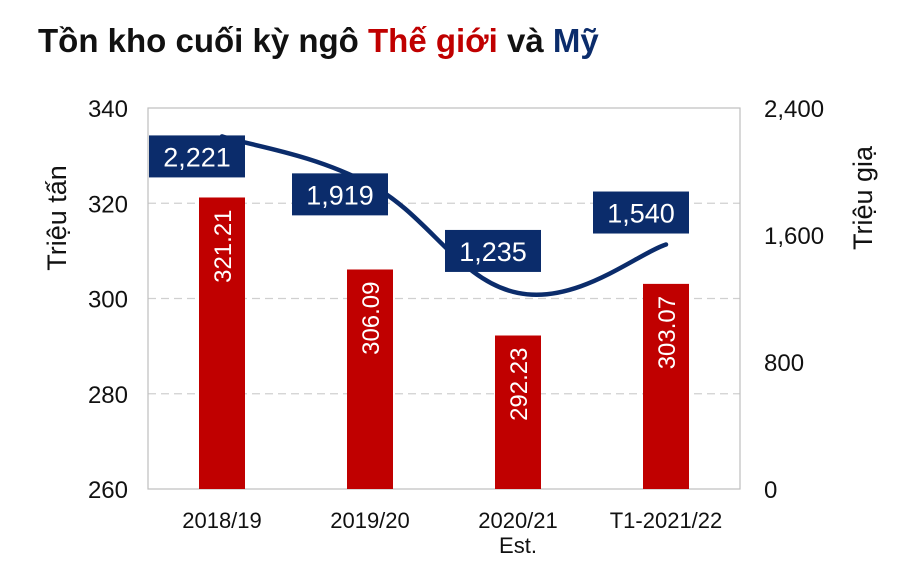 The height and width of the screenshot is (568, 902). I want to click on y-tick-left: 300, so click(108, 300).